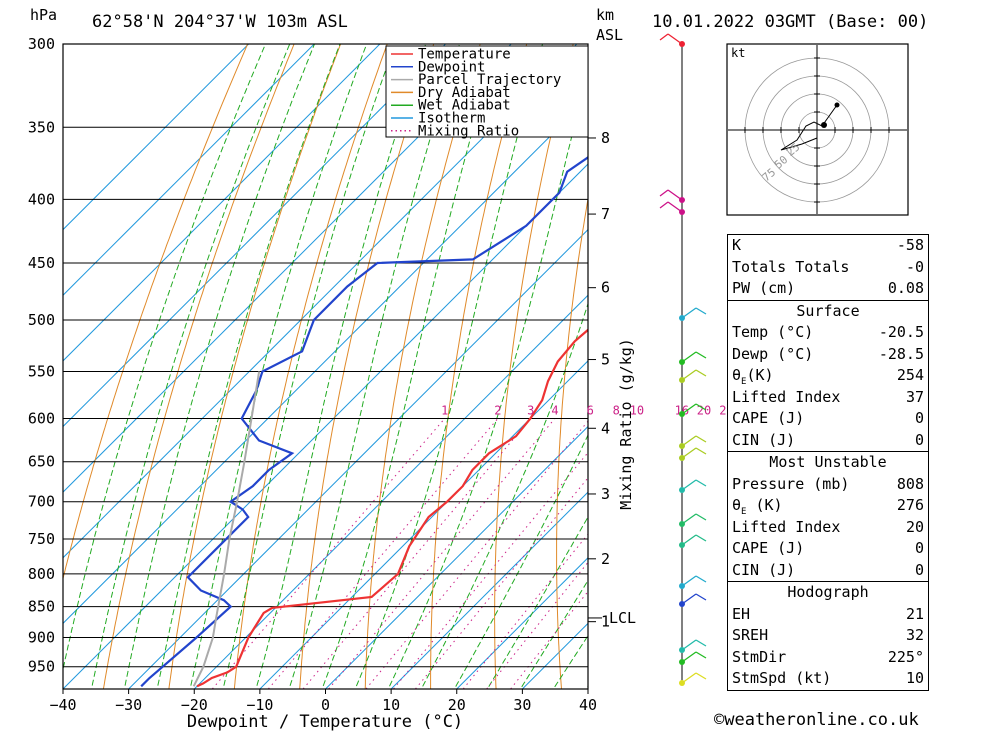 The image size is (1000, 733). Describe the element at coordinates (41, 574) in the screenshot. I see `pressure-tick-label: 800` at that location.